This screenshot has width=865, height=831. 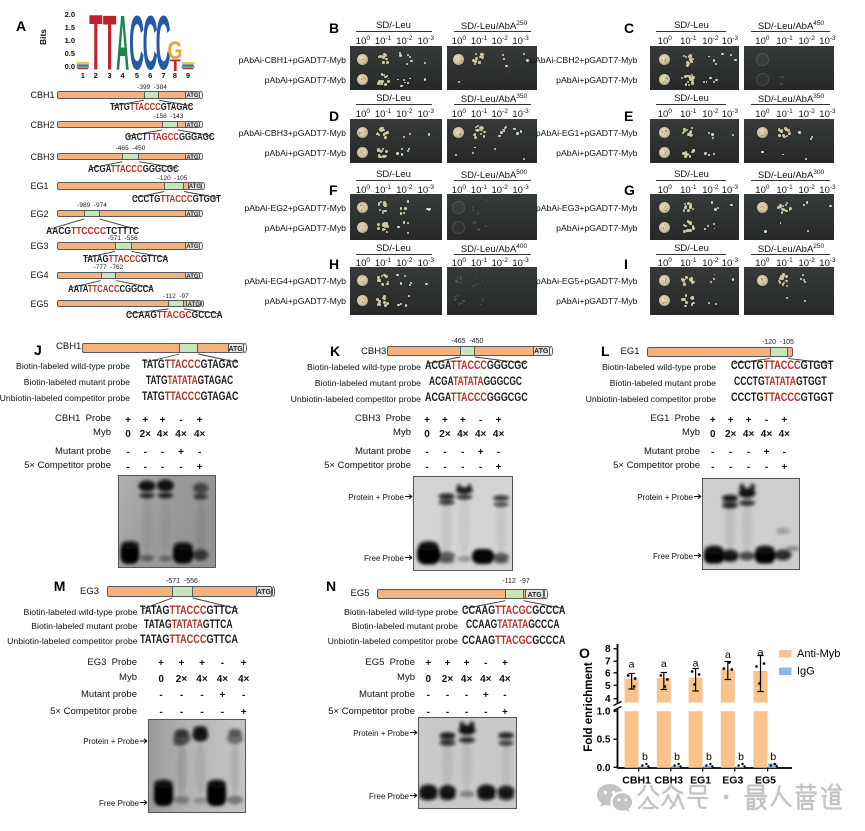 What do you see at coordinates (70, 27) in the screenshot?
I see `svg-text: 1.5` at bounding box center [70, 27].